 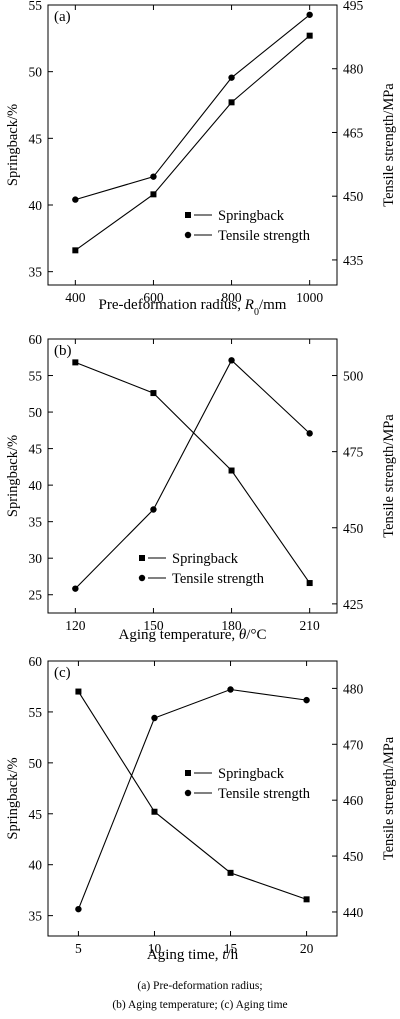 What do you see at coordinates (231, 948) in the screenshot?
I see `x-tick-label: 15` at bounding box center [231, 948].